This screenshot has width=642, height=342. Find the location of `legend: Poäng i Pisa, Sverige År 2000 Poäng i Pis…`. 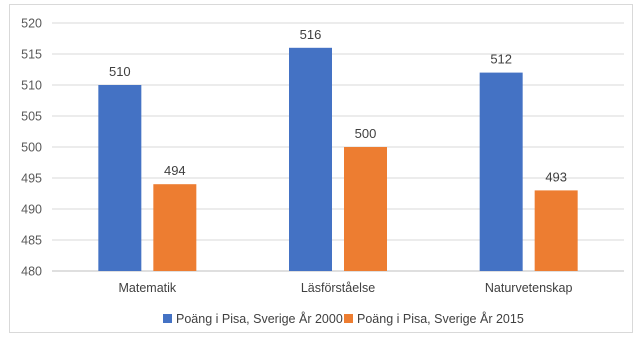

legend: Poäng i Pisa, Sverige År 2000 Poäng i Pis… is located at coordinates (343, 318).